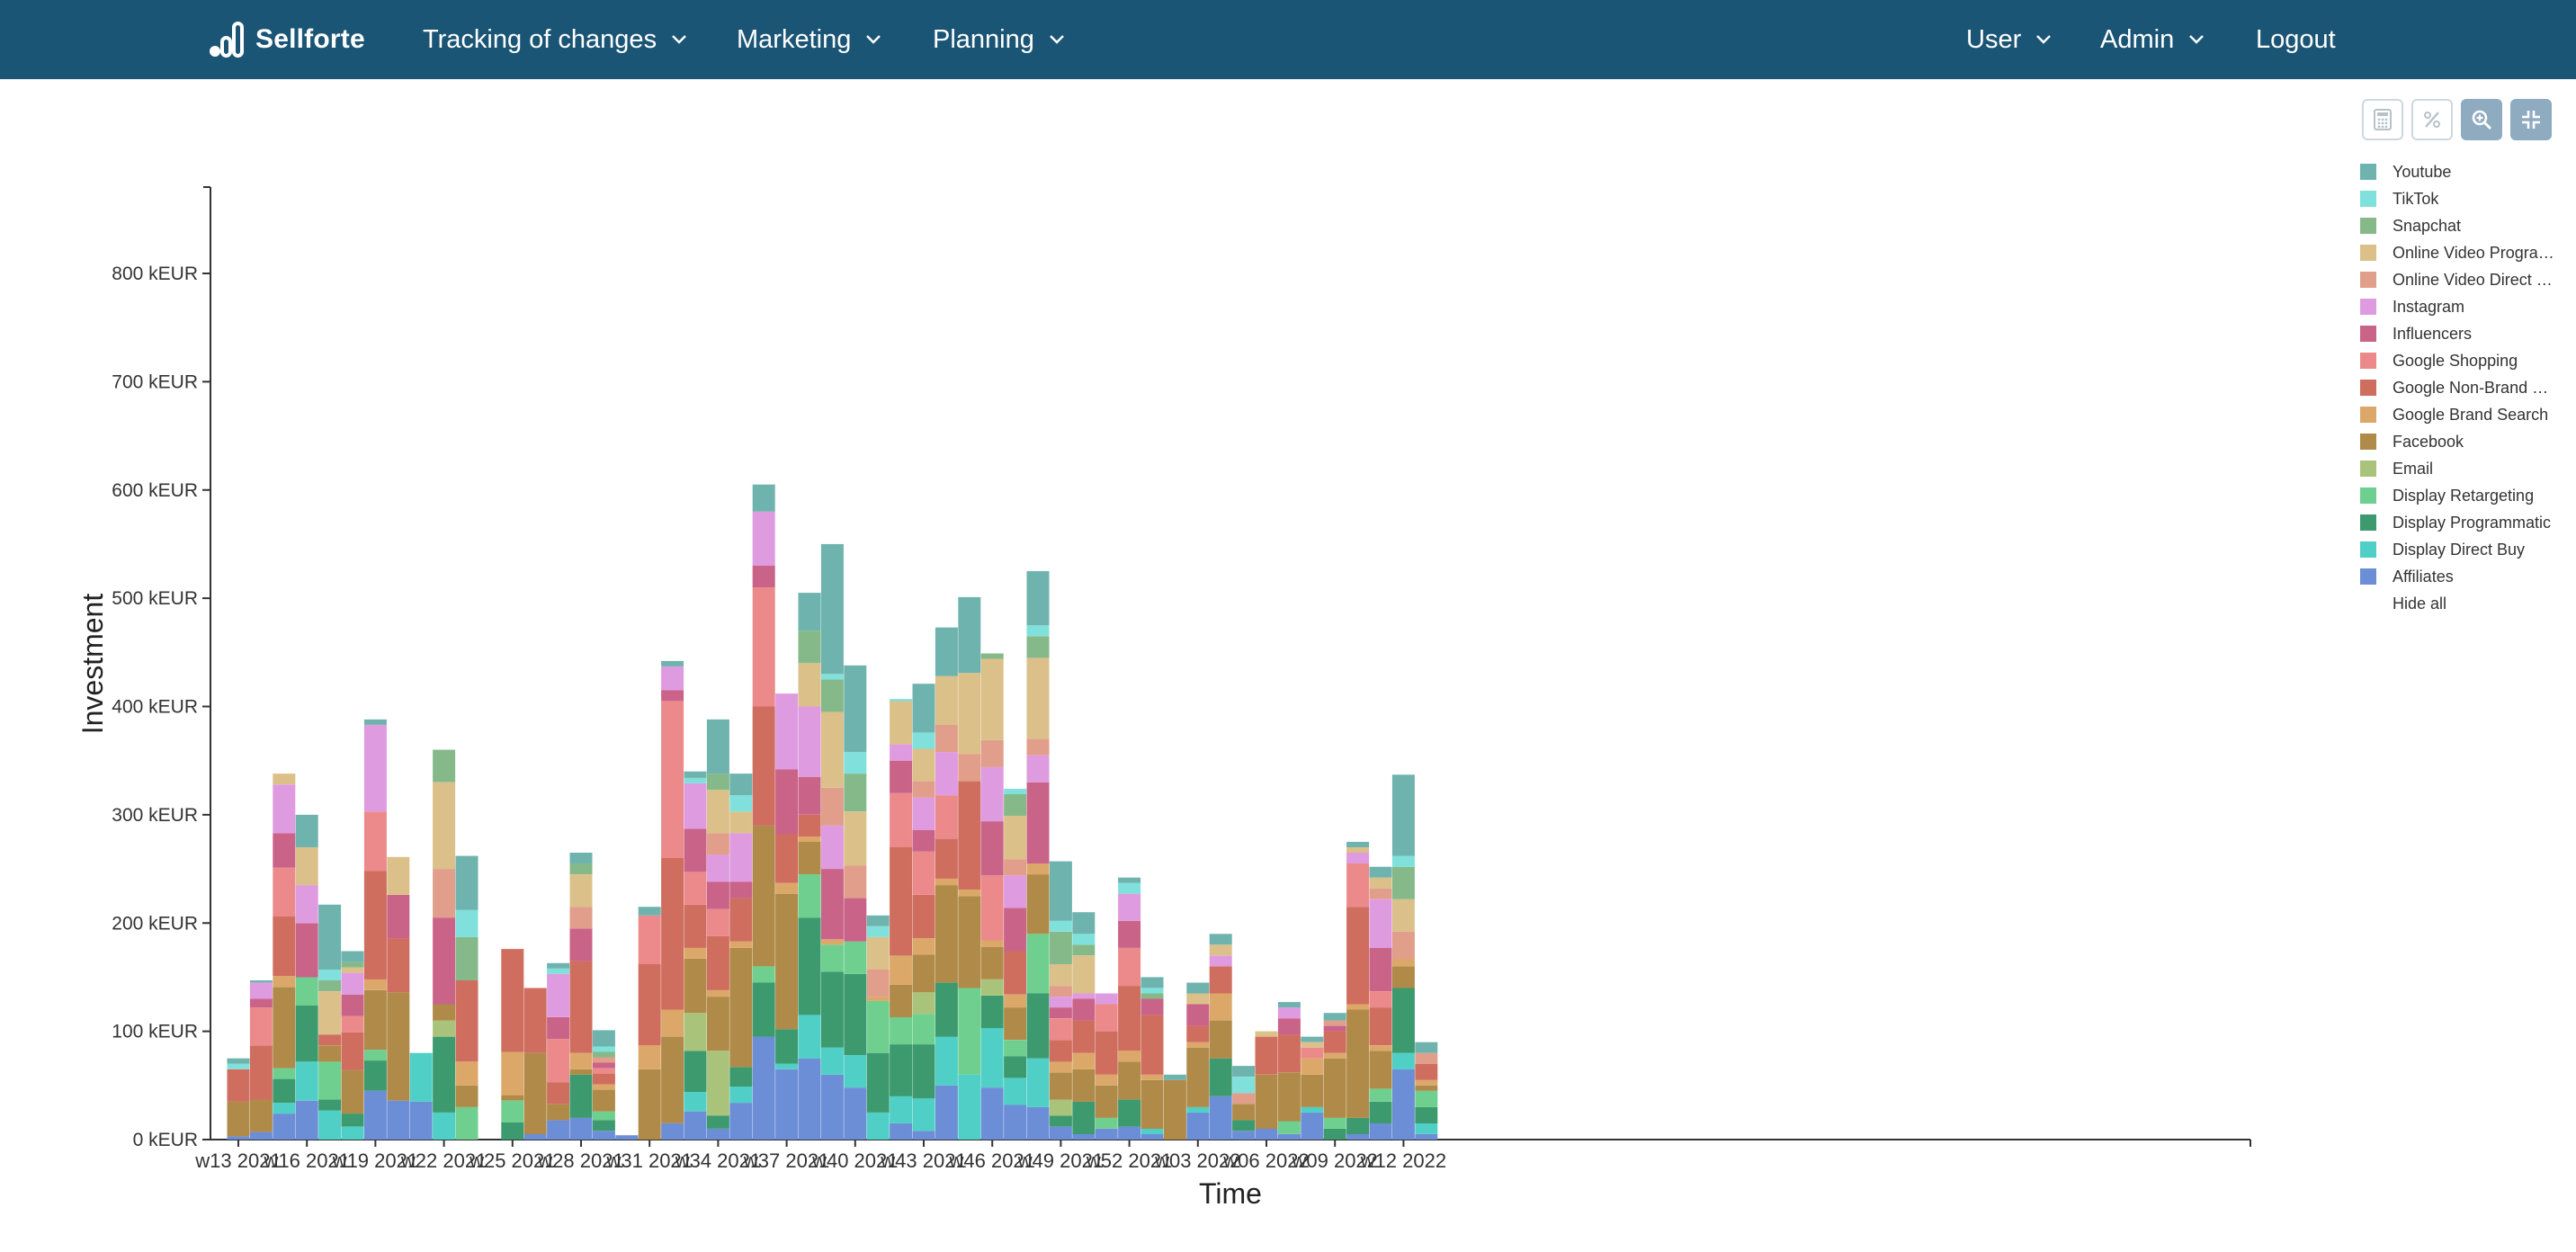 The width and height of the screenshot is (2576, 1252). Describe the element at coordinates (2463, 279) in the screenshot. I see `legend-item: Online Video Direct Buy` at that location.